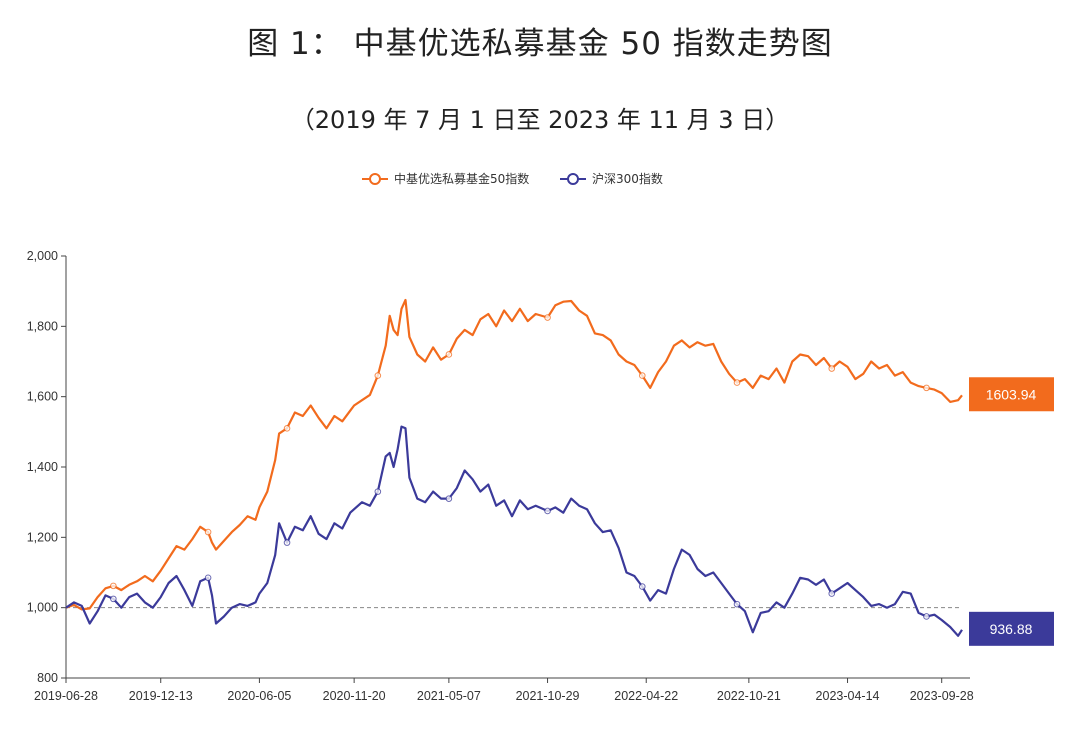 The image size is (1080, 731). What do you see at coordinates (646, 696) in the screenshot?
I see `x-tick-label: 2022-04-22` at bounding box center [646, 696].